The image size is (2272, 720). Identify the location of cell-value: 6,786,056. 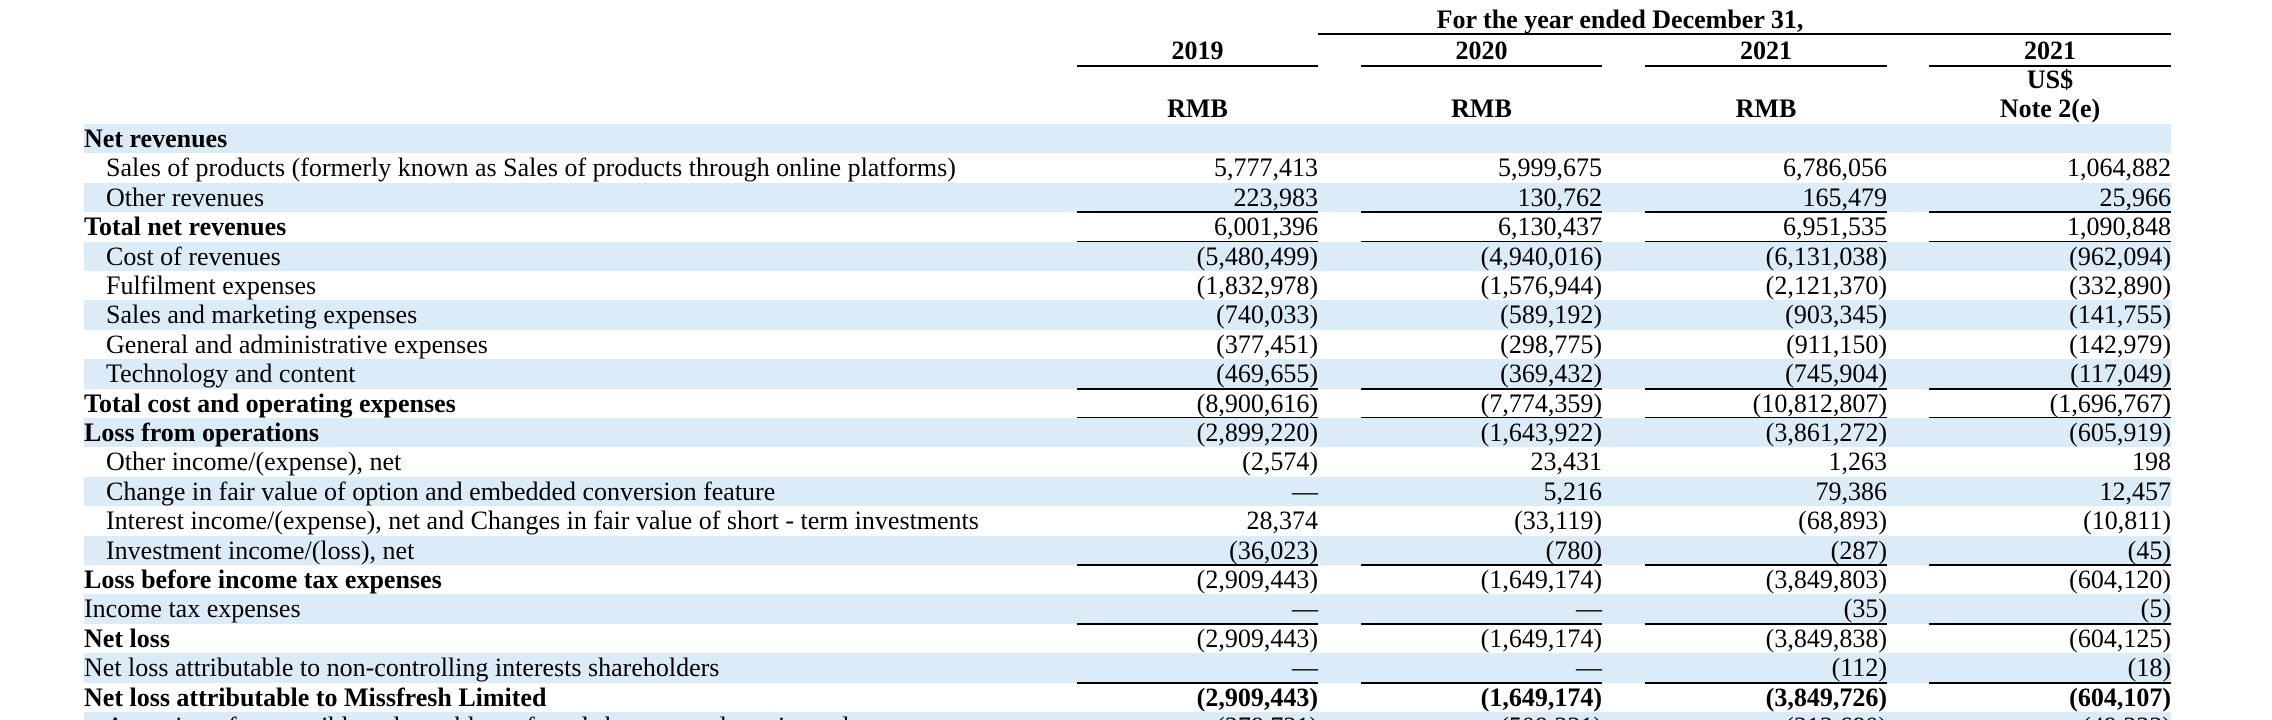
(1835, 168).